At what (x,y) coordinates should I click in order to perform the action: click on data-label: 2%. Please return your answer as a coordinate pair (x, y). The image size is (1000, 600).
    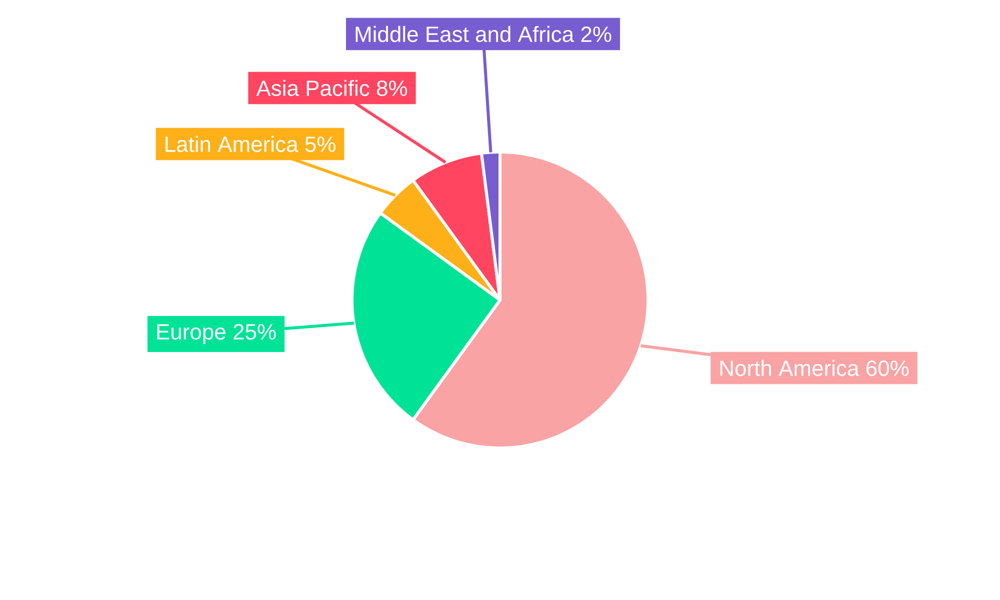
    Looking at the image, I should click on (596, 34).